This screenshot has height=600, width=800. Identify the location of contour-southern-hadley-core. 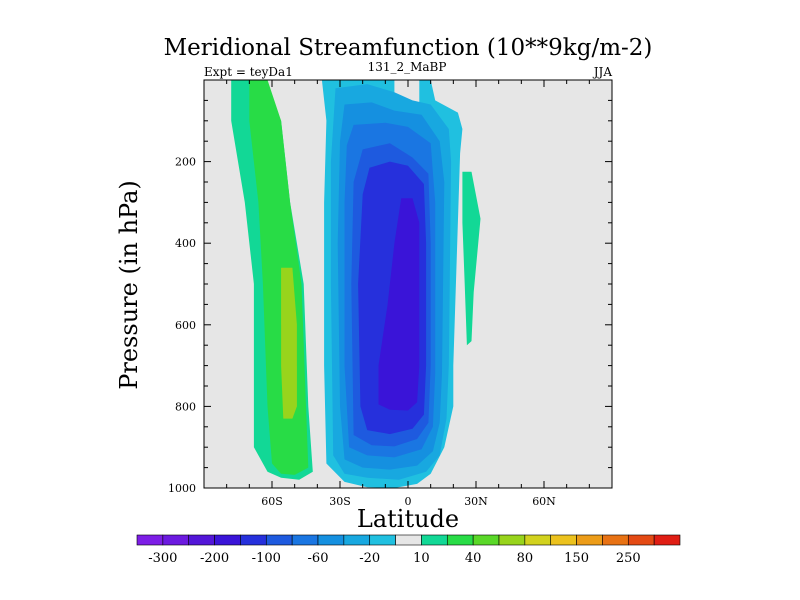
(289, 343).